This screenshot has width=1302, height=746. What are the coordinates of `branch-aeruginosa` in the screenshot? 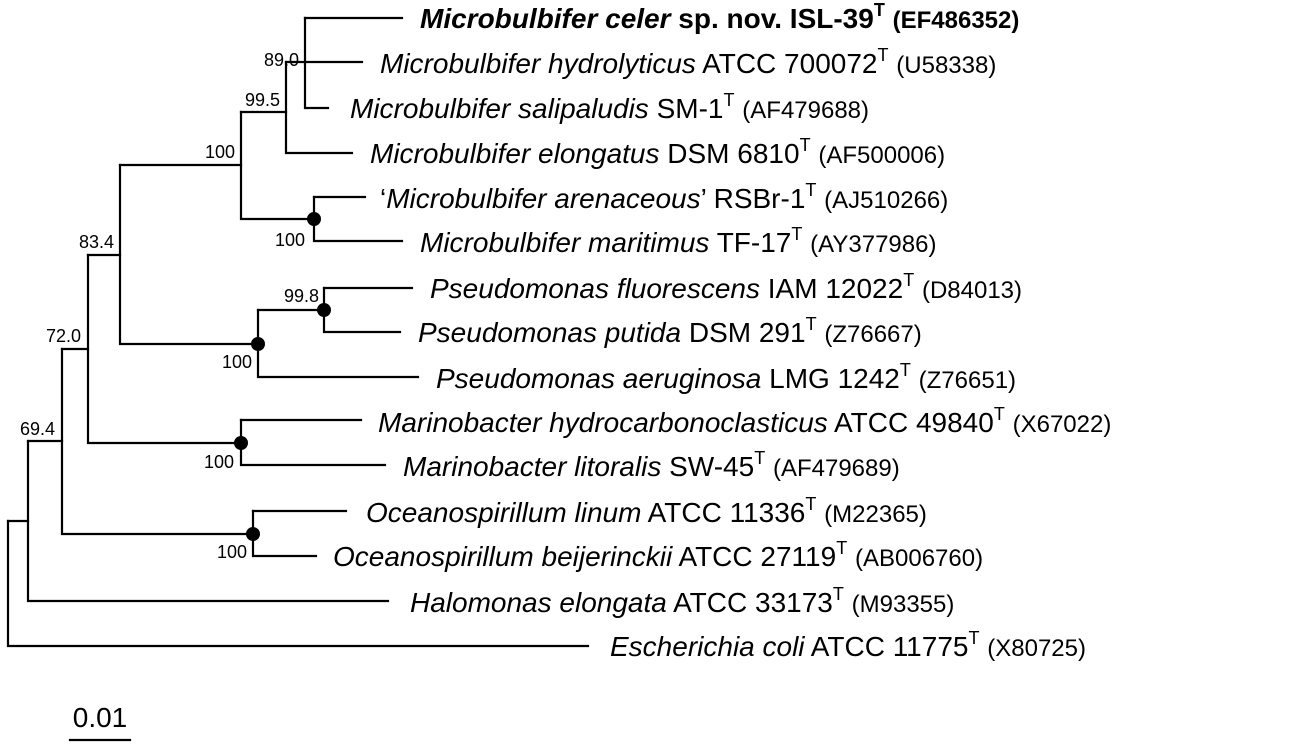 It's located at (338, 343).